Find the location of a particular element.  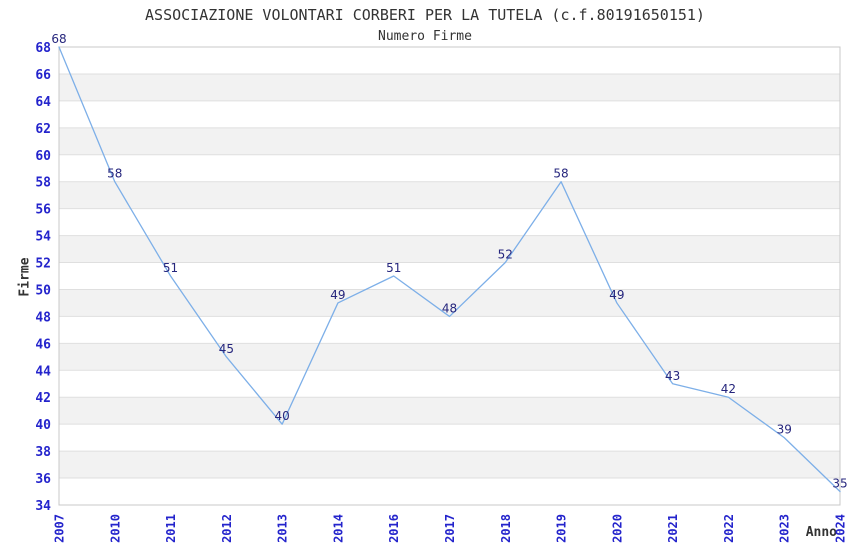

point-label: 45 is located at coordinates (226, 349).